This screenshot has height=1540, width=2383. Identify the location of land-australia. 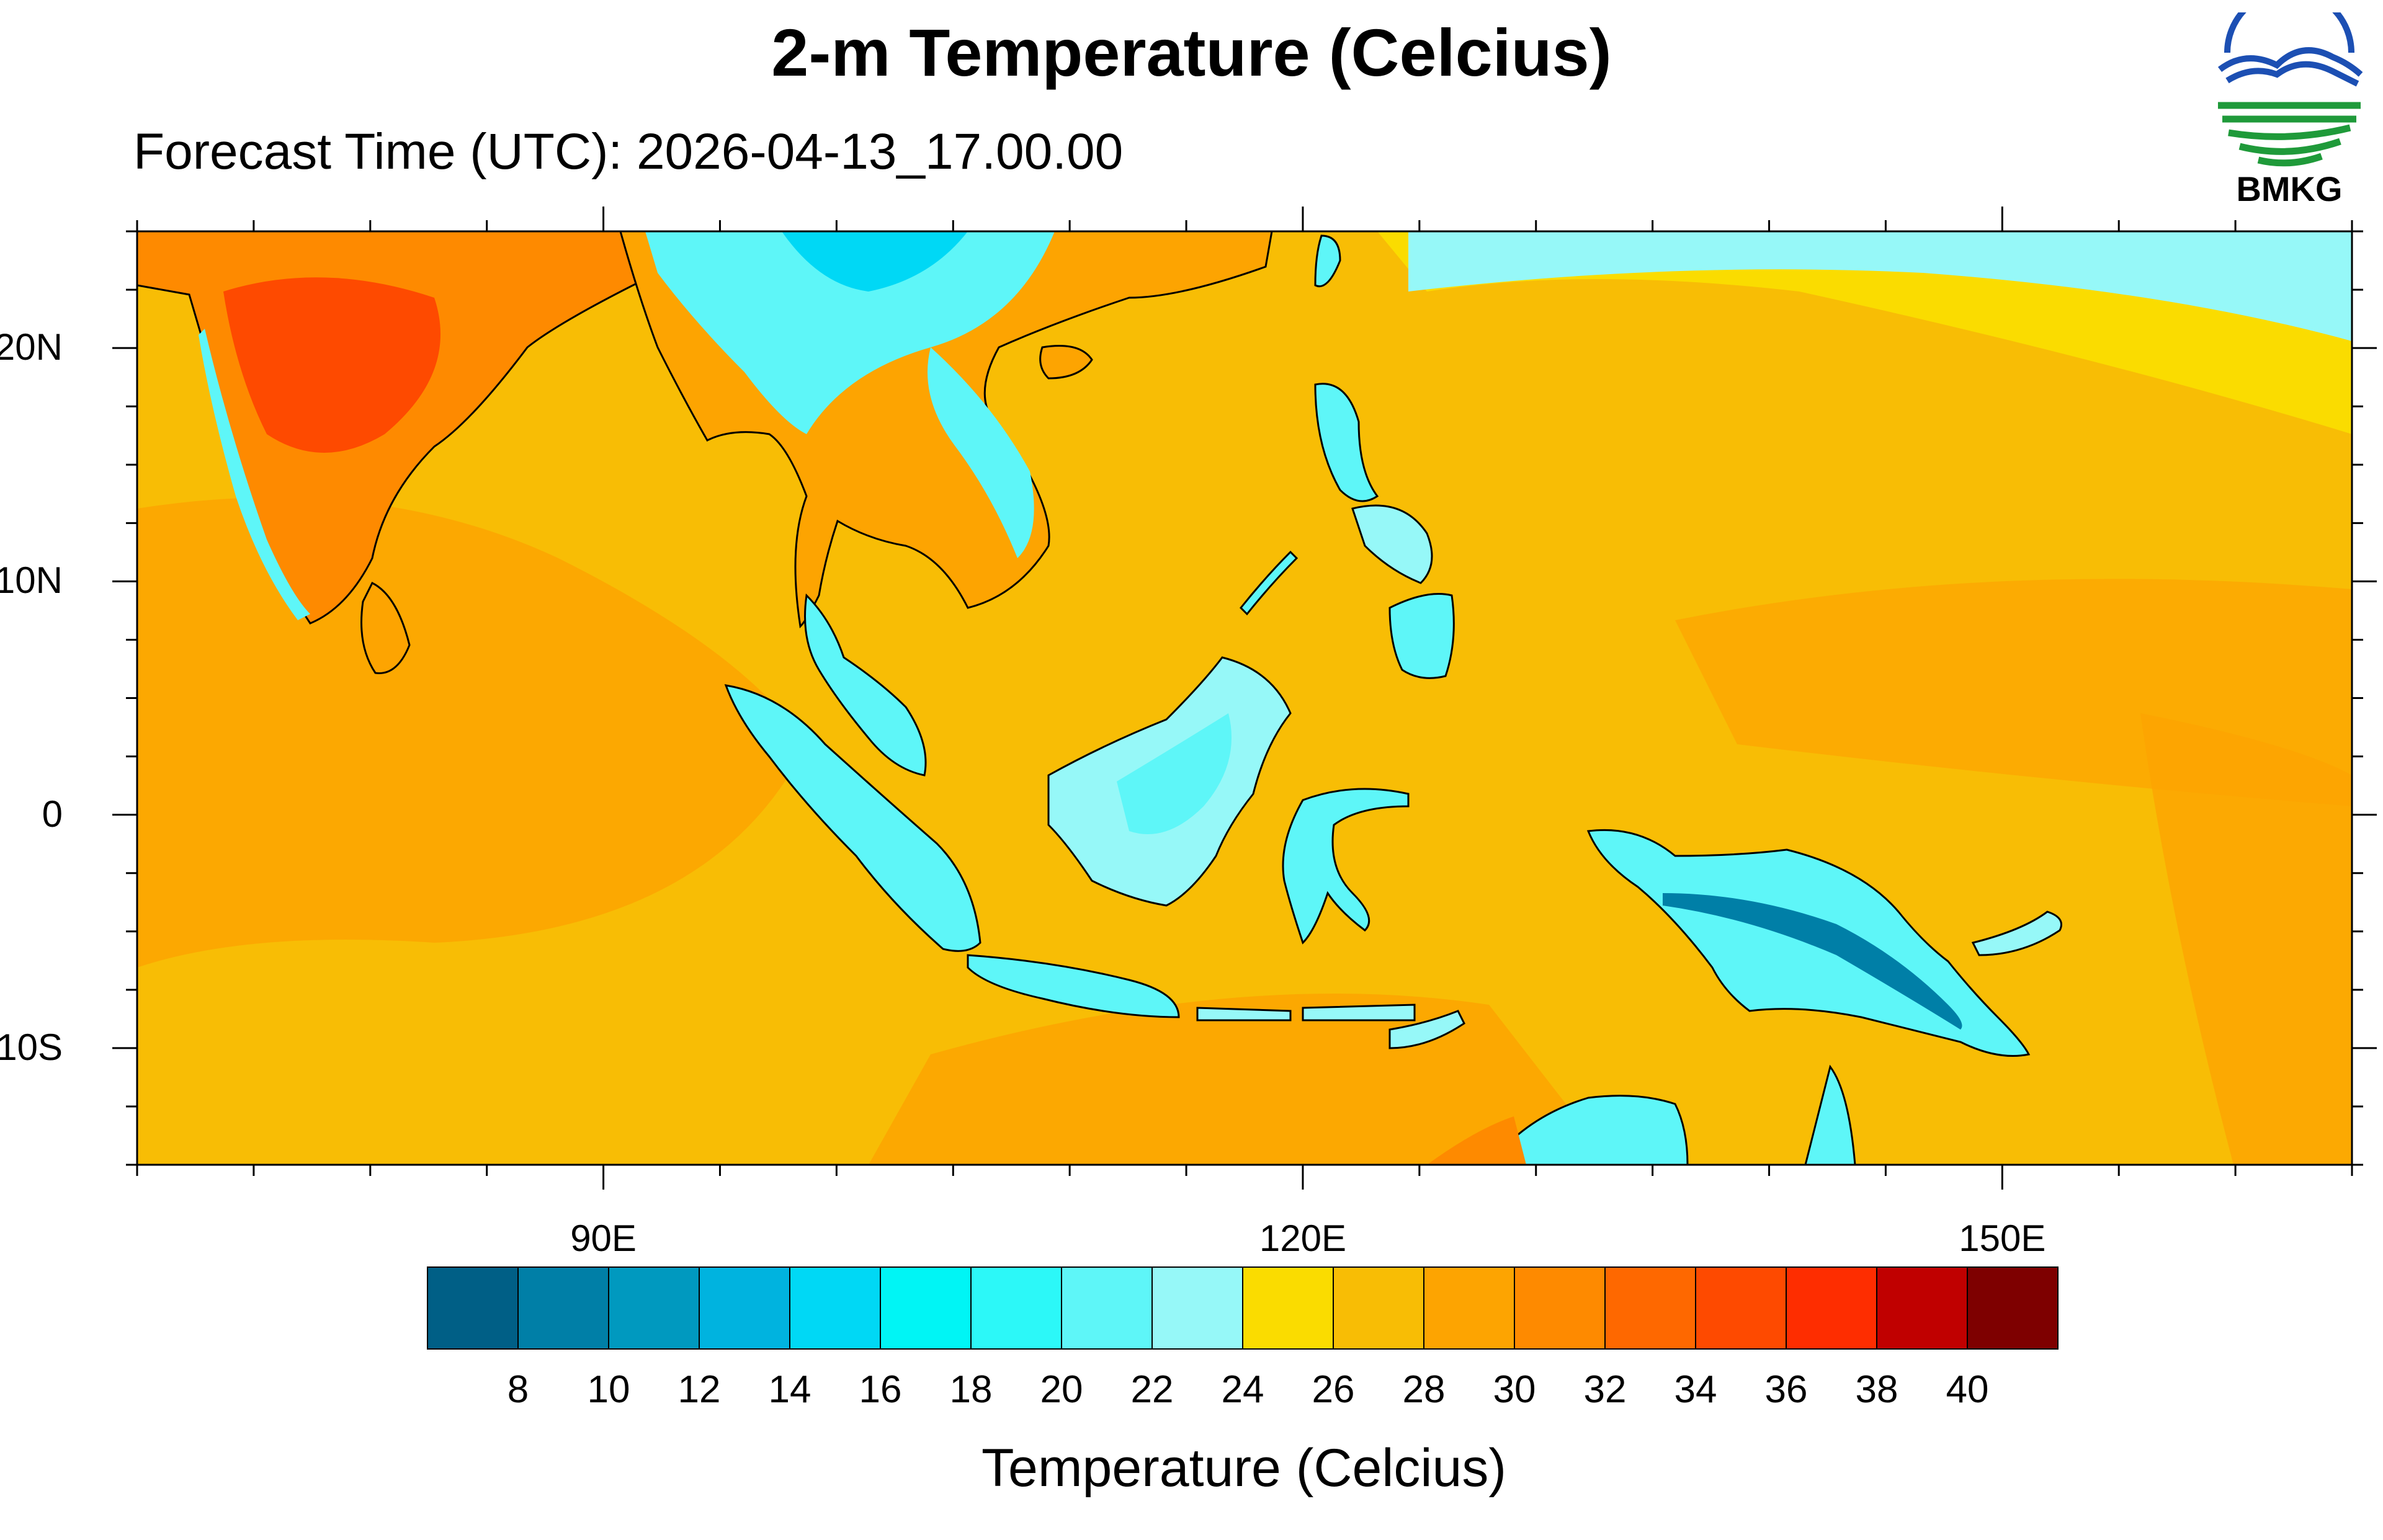
(1588, 1130).